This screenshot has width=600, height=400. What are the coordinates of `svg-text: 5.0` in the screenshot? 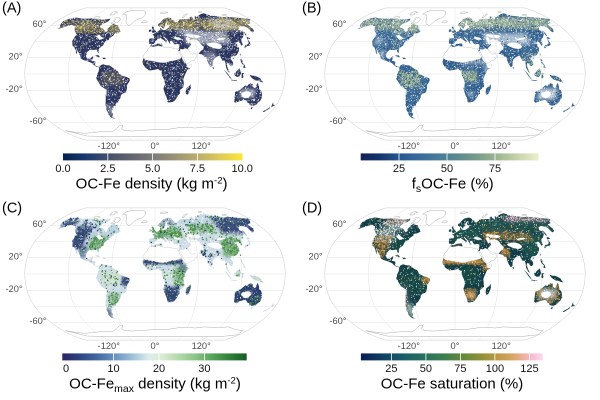 It's located at (152, 169).